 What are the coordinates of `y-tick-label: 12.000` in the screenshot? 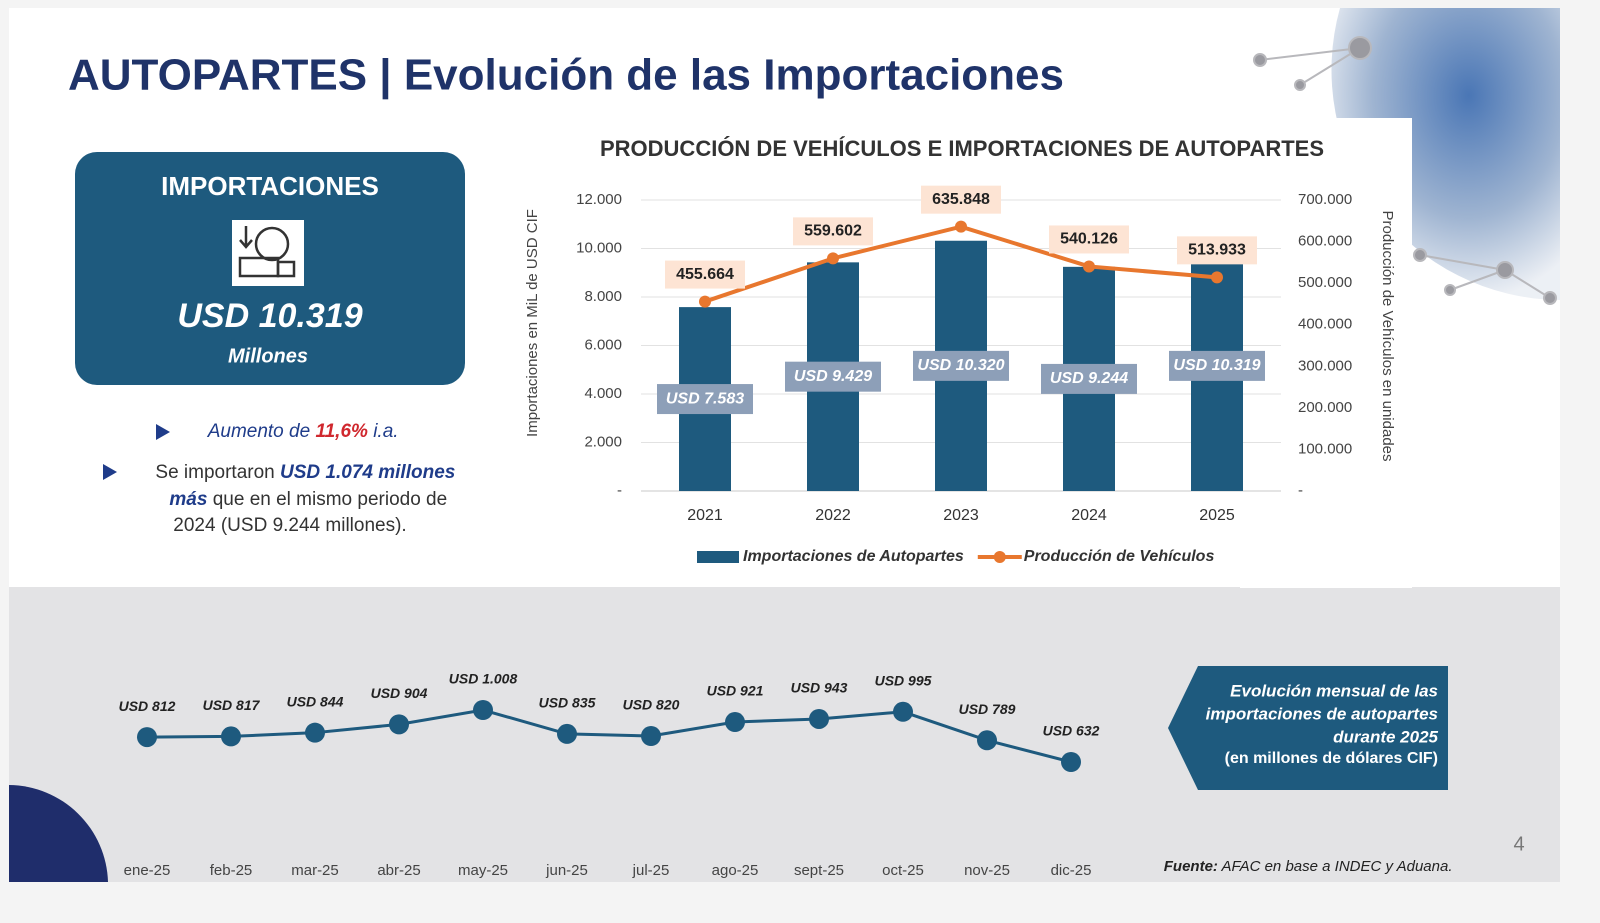 It's located at (599, 199).